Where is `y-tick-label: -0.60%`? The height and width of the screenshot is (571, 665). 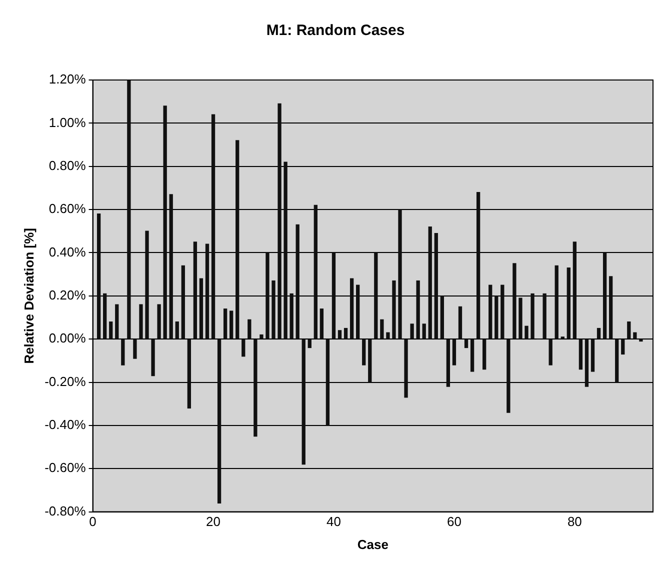
y-tick-label: -0.60% is located at coordinates (65, 468).